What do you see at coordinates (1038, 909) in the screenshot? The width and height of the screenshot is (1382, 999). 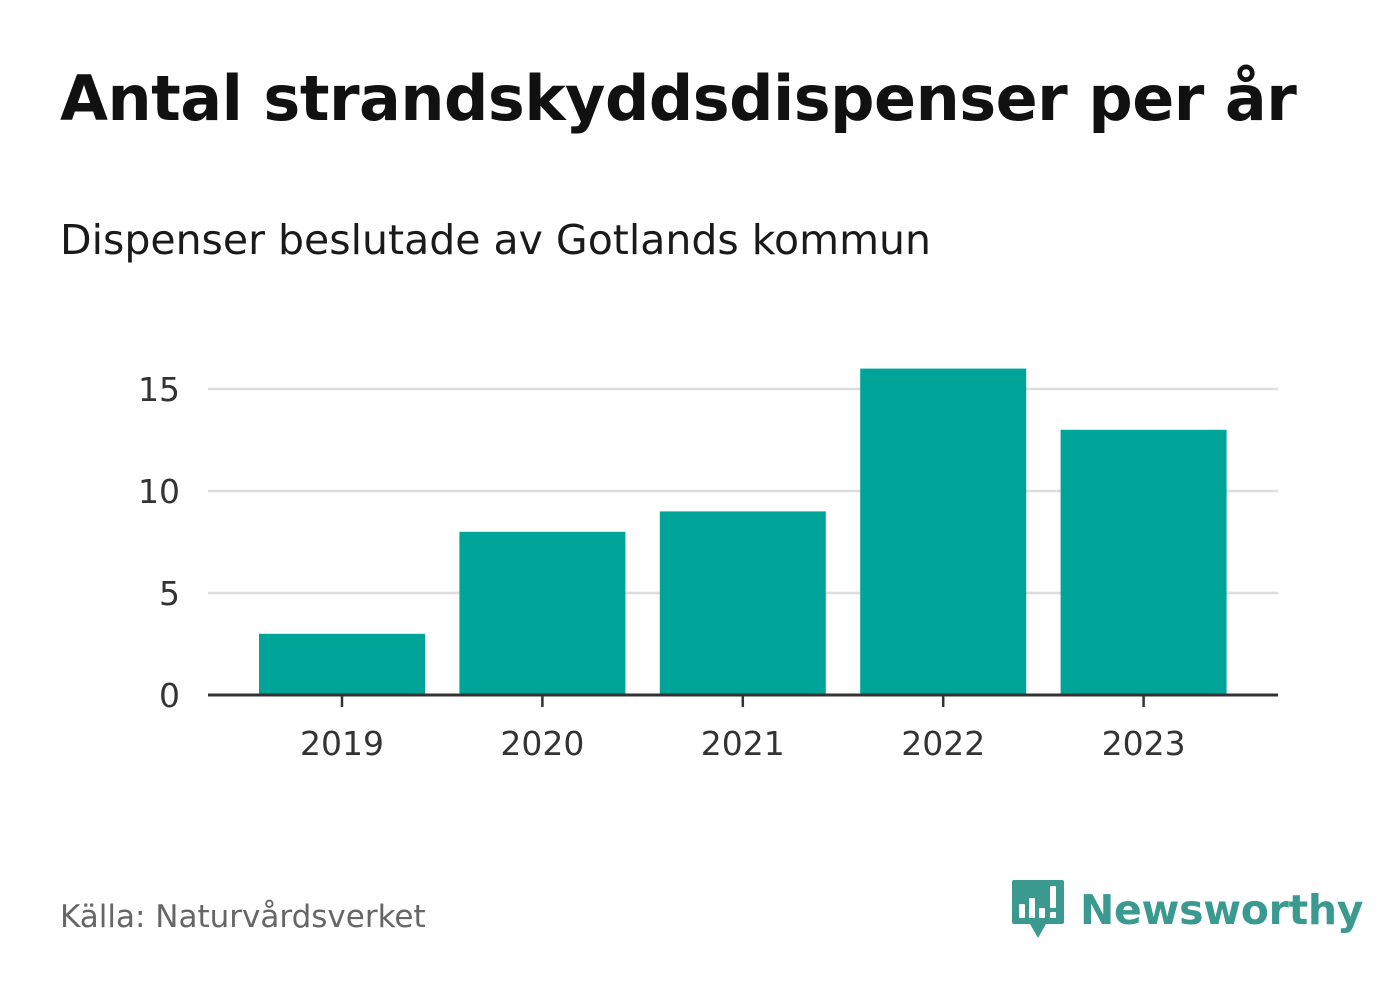 I see `newsworthy-logo-icon` at bounding box center [1038, 909].